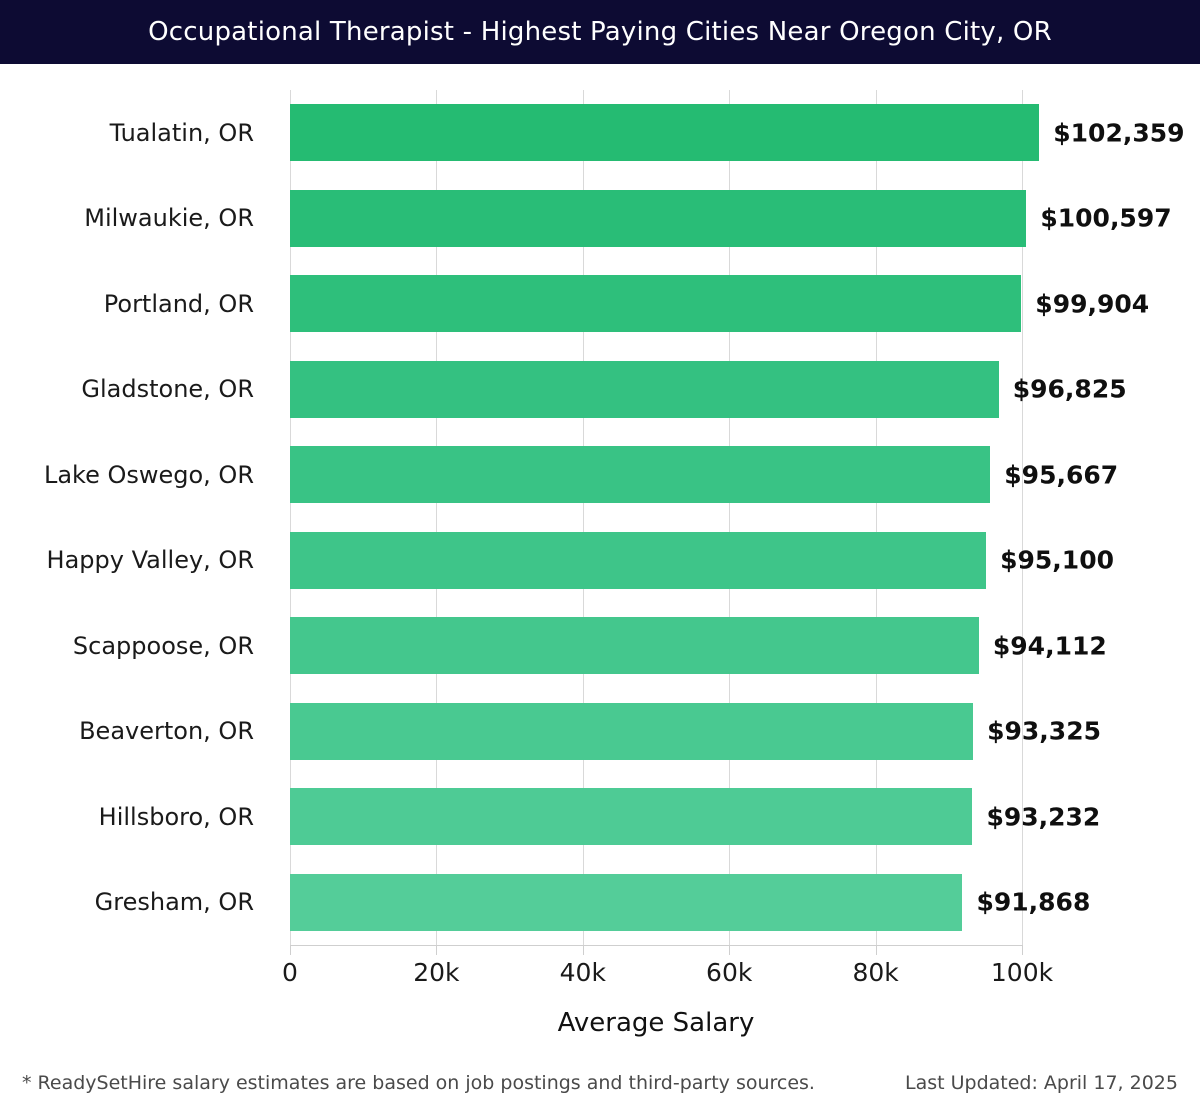 The width and height of the screenshot is (1200, 1120). Describe the element at coordinates (1044, 731) in the screenshot. I see `bar-value-label: $93,325` at that location.